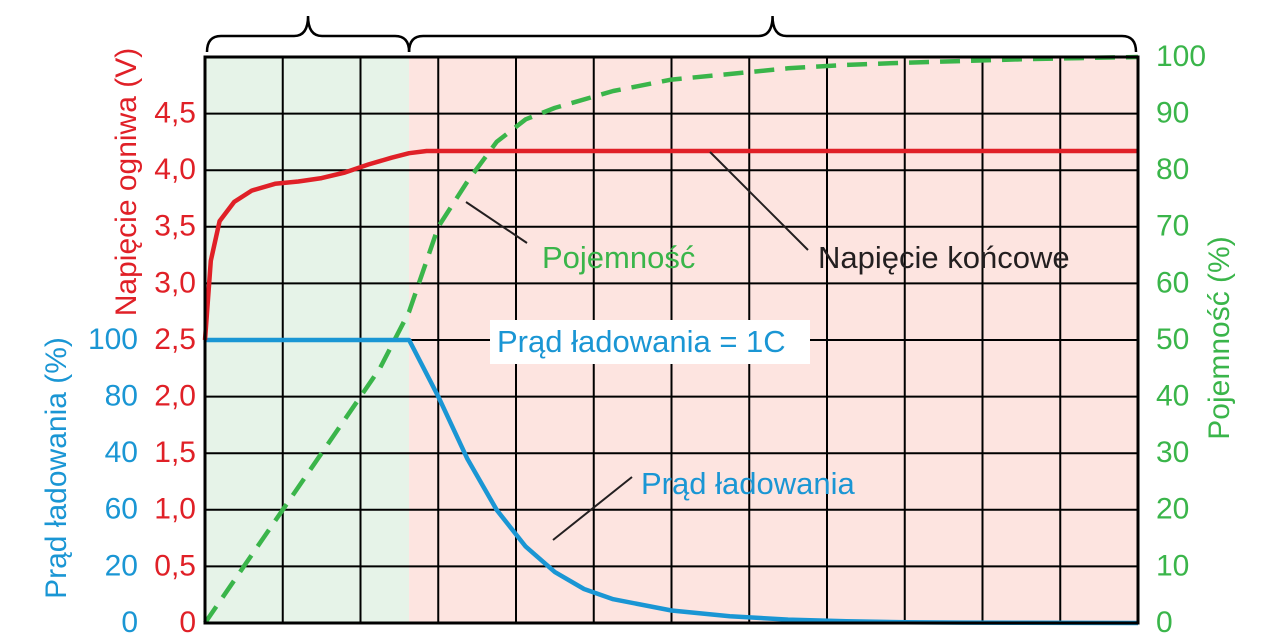  What do you see at coordinates (618, 257) in the screenshot?
I see `capacity-annotation: Pojemność` at bounding box center [618, 257].